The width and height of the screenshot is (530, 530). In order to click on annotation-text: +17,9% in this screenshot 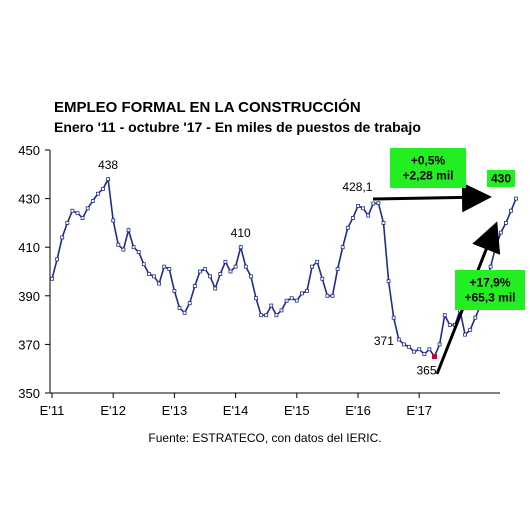, I will do `click(489, 283)`.